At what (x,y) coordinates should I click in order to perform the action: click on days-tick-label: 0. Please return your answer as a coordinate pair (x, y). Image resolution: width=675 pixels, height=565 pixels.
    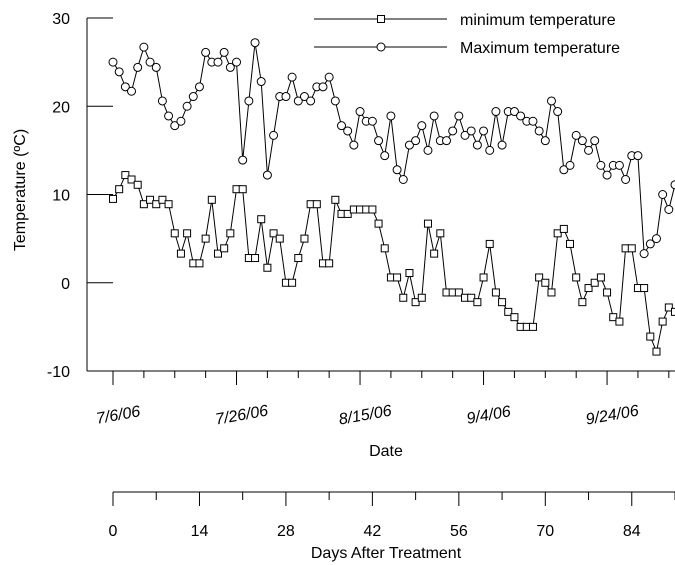
    Looking at the image, I should click on (113, 531).